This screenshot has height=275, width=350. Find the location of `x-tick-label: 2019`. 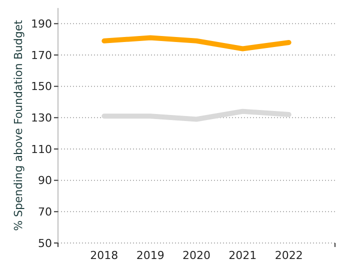

x-tick-label: 2019 is located at coordinates (150, 255).